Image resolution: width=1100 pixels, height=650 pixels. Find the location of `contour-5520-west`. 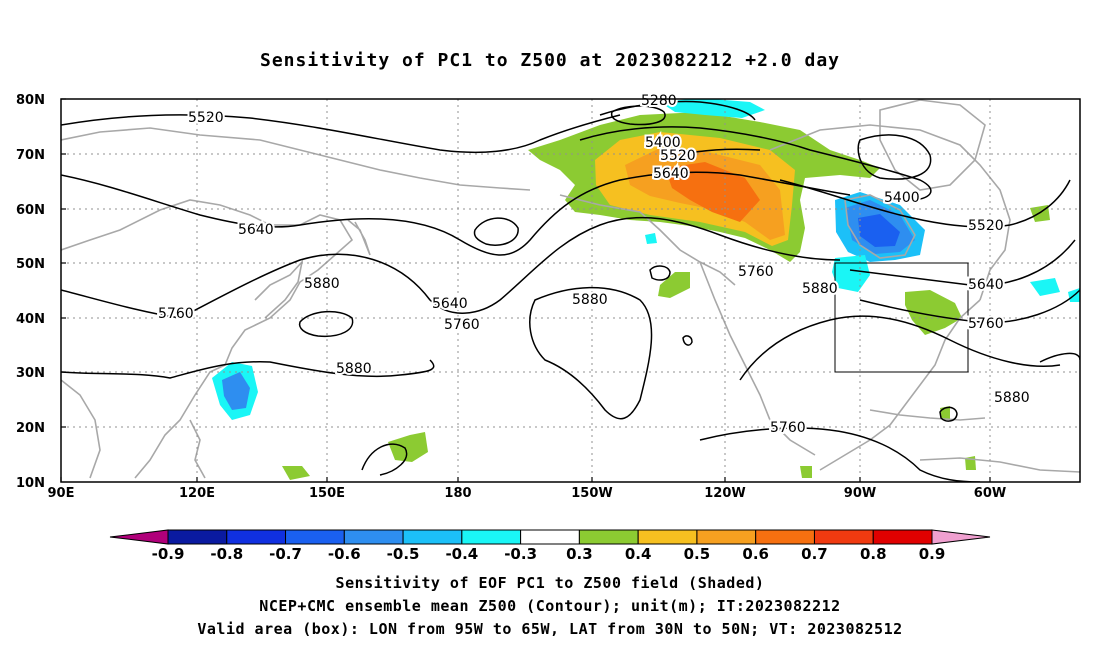

contour-5520-west is located at coordinates (341, 134).